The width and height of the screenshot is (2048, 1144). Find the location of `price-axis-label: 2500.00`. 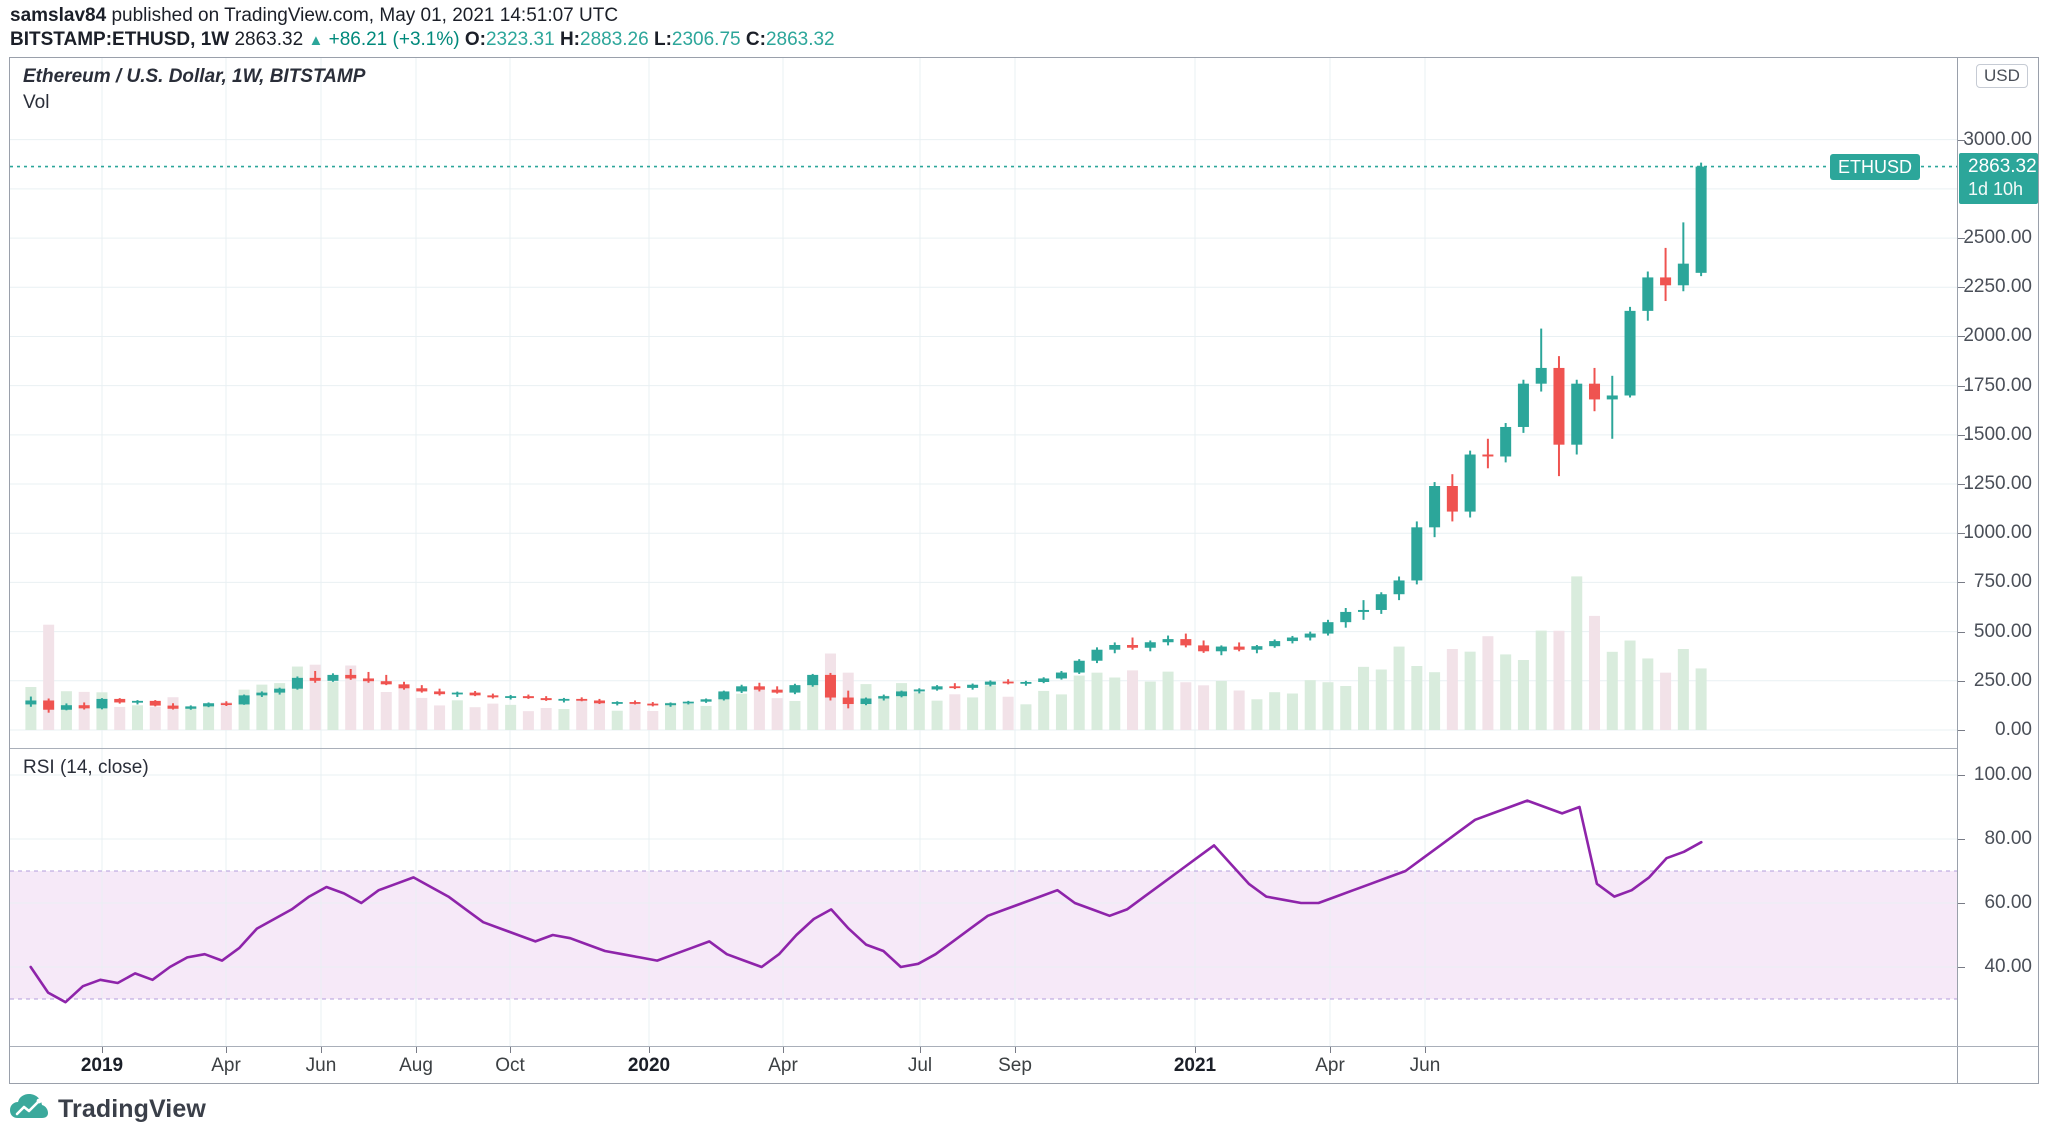

price-axis-label: 2500.00 is located at coordinates (1997, 238).